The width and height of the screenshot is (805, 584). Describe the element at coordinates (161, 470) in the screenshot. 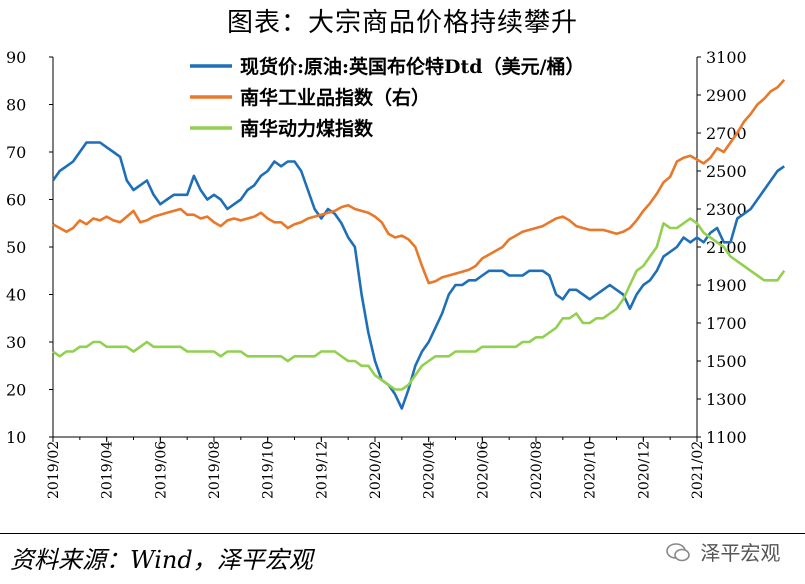

I see `x-tick-label: 2019/06` at that location.